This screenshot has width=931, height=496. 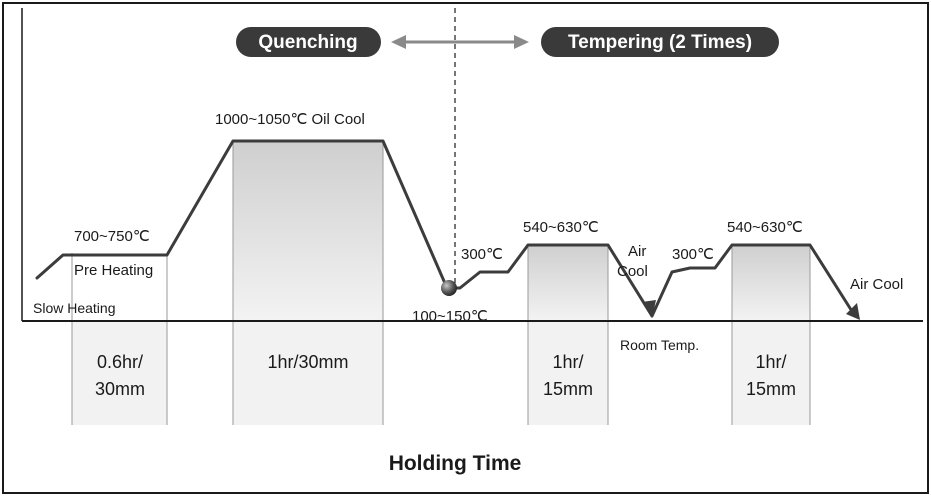 What do you see at coordinates (482, 254) in the screenshot?
I see `intermediate1-temp-label: 300℃` at bounding box center [482, 254].